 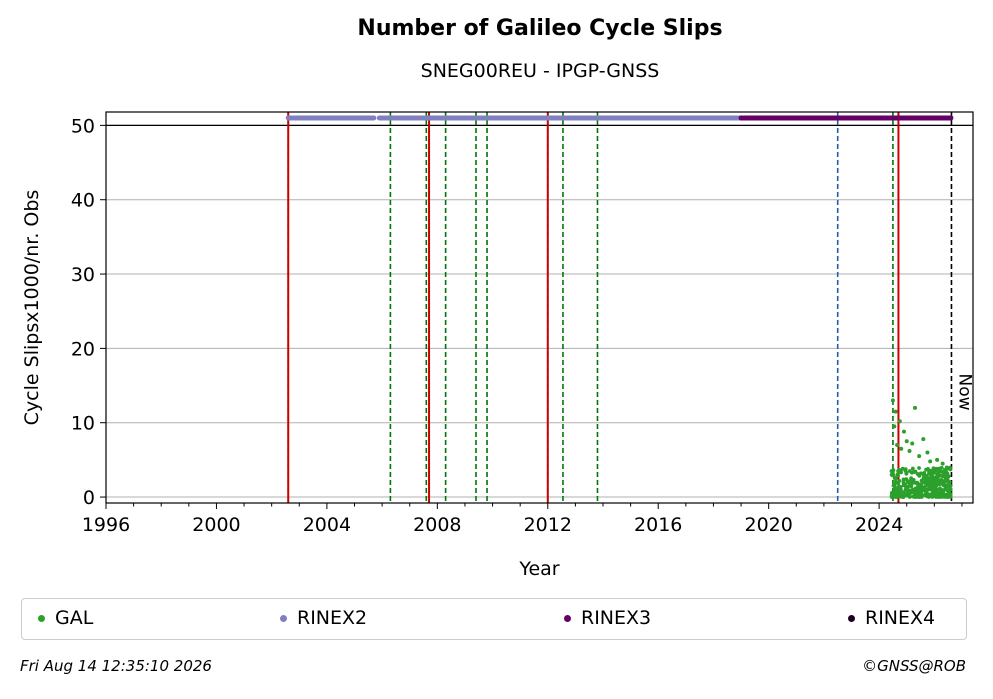 I want to click on legend-marker-gal, so click(x=41, y=618).